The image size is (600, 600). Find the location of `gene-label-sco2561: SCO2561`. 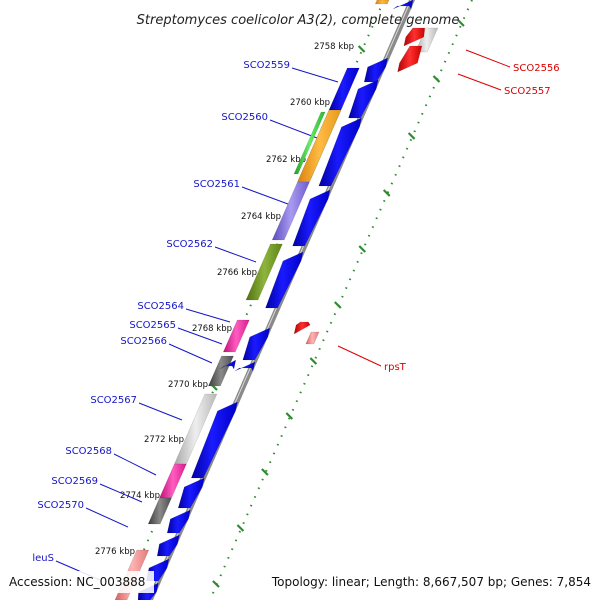

gene-label-sco2561: SCO2561 is located at coordinates (216, 184).